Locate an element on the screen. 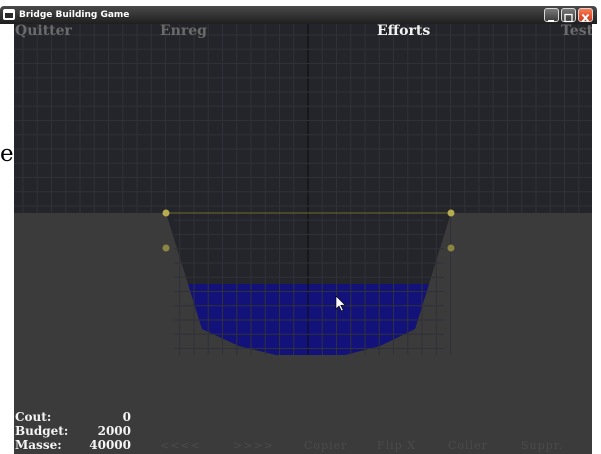 This screenshot has width=601, height=454. minimize-button is located at coordinates (551, 15).